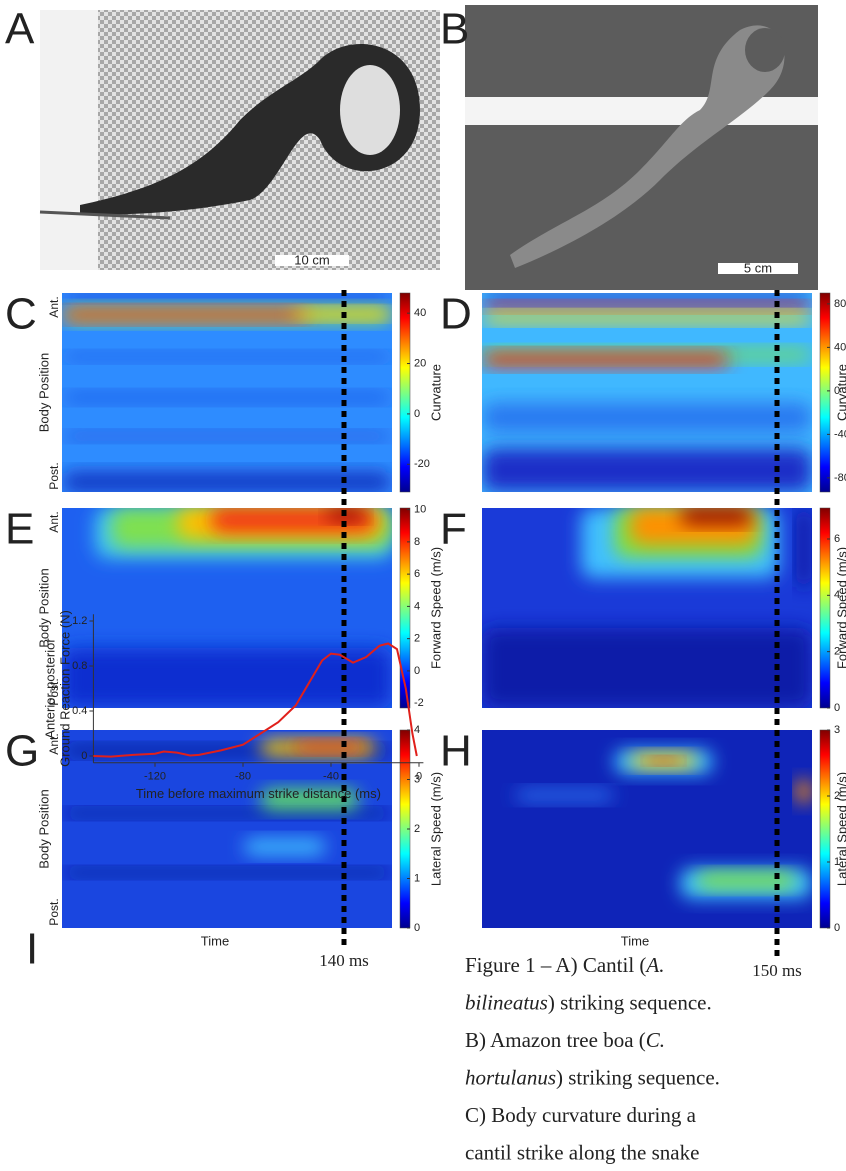 The width and height of the screenshot is (846, 1171). I want to click on x-tick-label: -40, so click(331, 777).